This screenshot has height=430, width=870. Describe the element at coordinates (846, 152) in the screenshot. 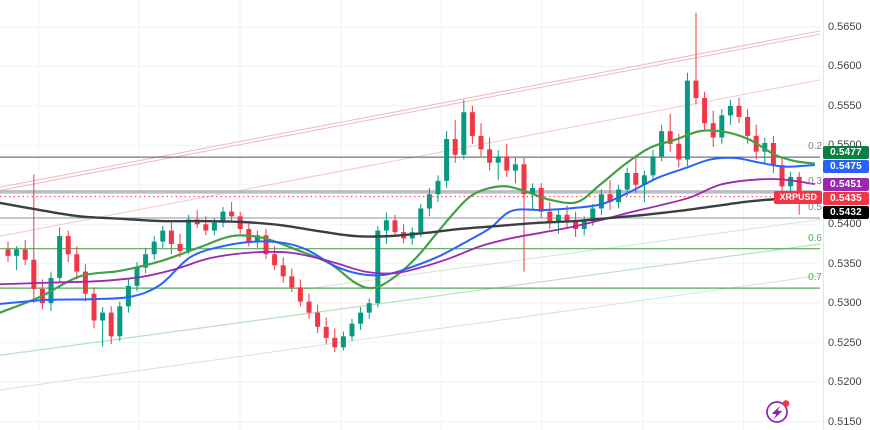

I see `ma-fast-price-badge: 0.5477` at that location.